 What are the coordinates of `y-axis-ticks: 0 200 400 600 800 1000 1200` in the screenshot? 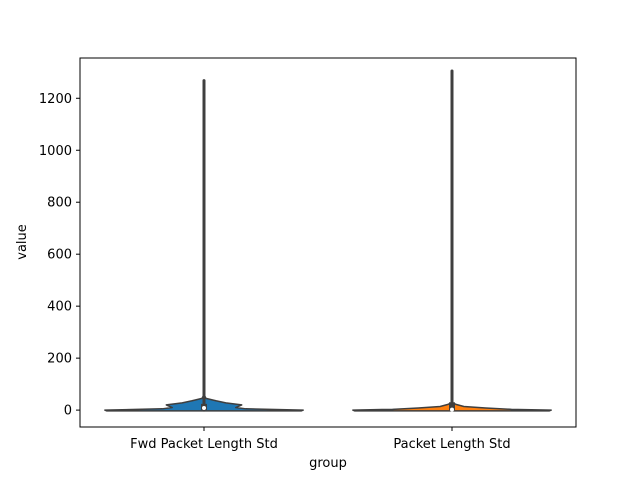 It's located at (59, 255).